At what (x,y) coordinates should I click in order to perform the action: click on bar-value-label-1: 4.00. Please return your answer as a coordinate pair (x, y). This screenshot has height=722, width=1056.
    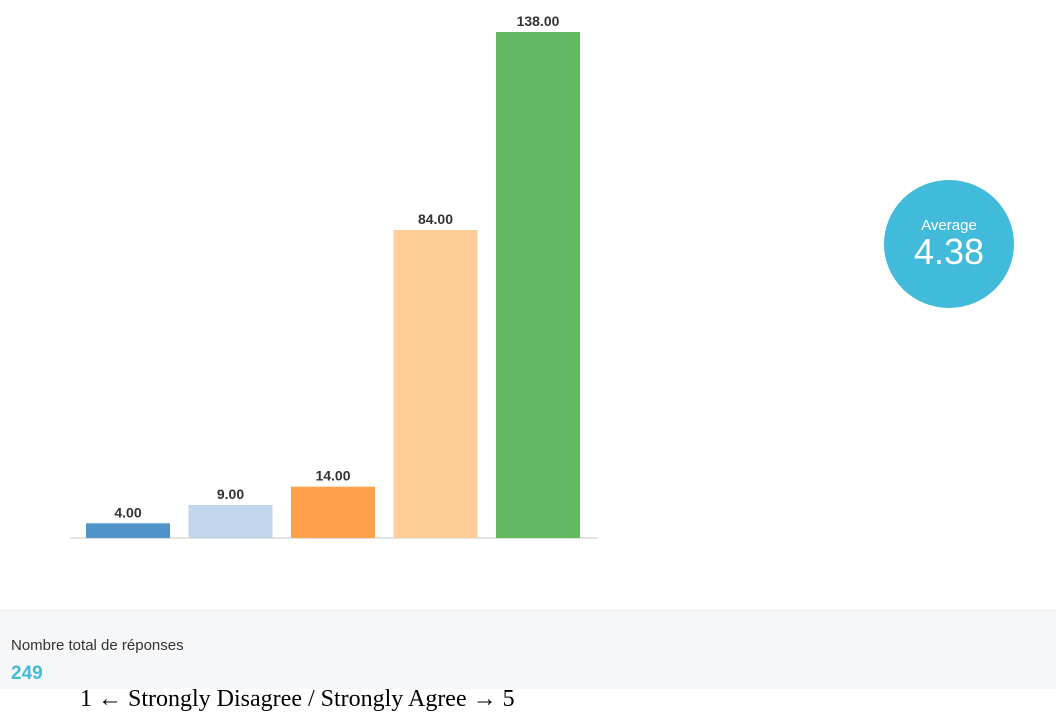
    Looking at the image, I should click on (127, 512).